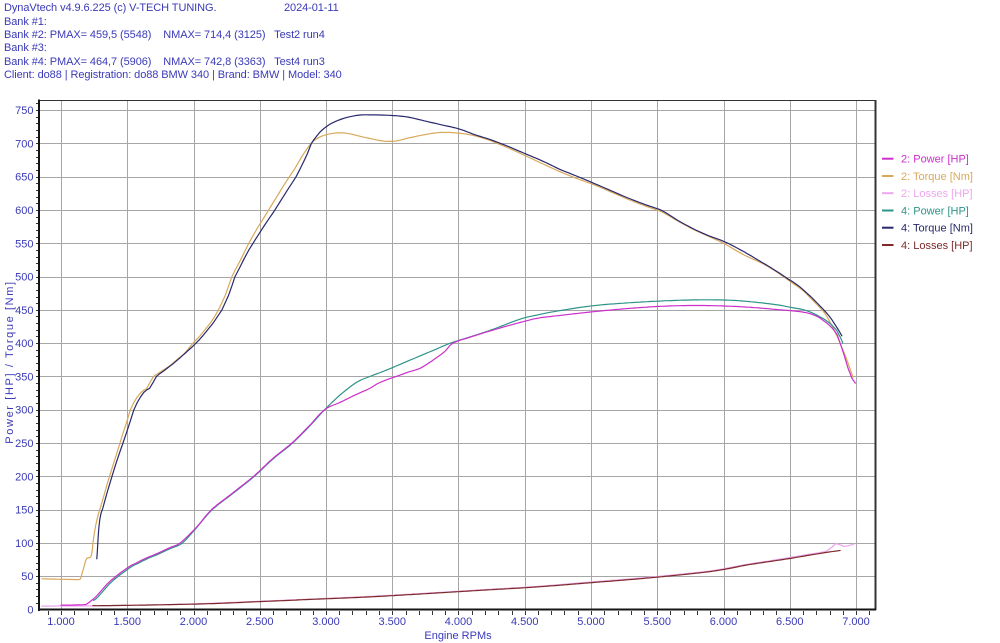 This screenshot has height=643, width=1000. What do you see at coordinates (24, 344) in the screenshot?
I see `svg-text: 400` at bounding box center [24, 344].